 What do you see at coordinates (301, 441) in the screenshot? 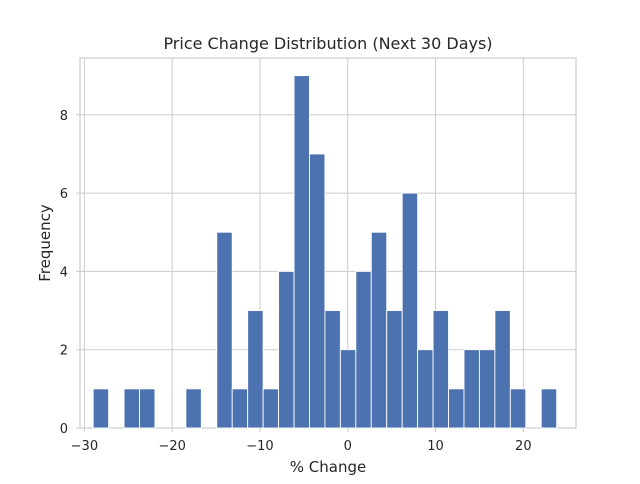
I see `x-axis-ticks: −30 −20 −10 0 10 20` at bounding box center [301, 441].